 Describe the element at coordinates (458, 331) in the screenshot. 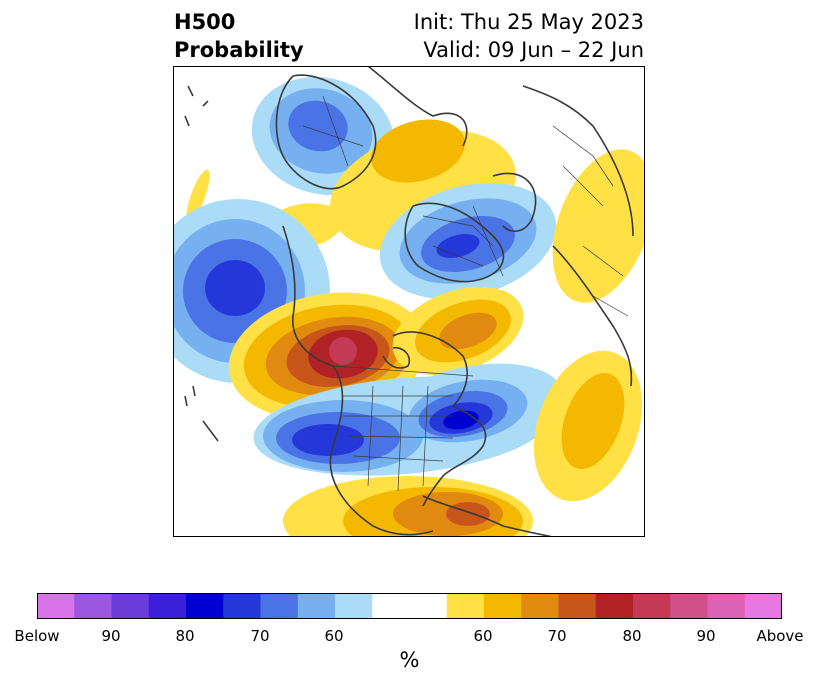

I see `anomaly-above-greenland` at that location.